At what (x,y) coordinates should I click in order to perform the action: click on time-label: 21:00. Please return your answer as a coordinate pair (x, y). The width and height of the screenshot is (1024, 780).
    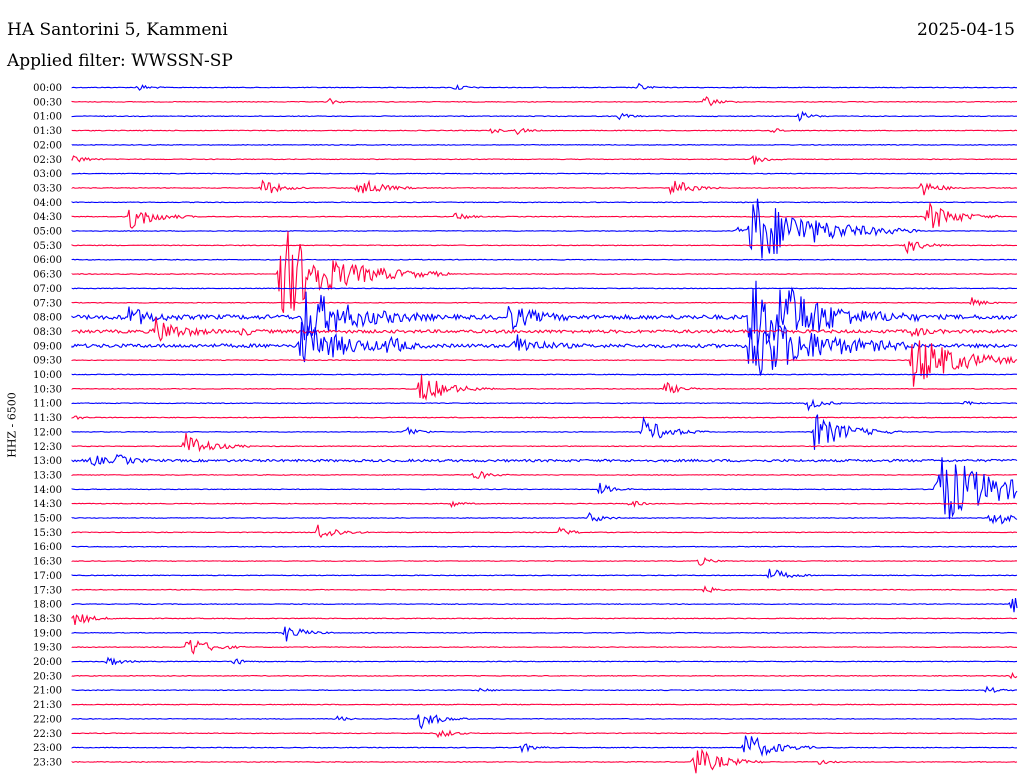
    Looking at the image, I should click on (47, 691).